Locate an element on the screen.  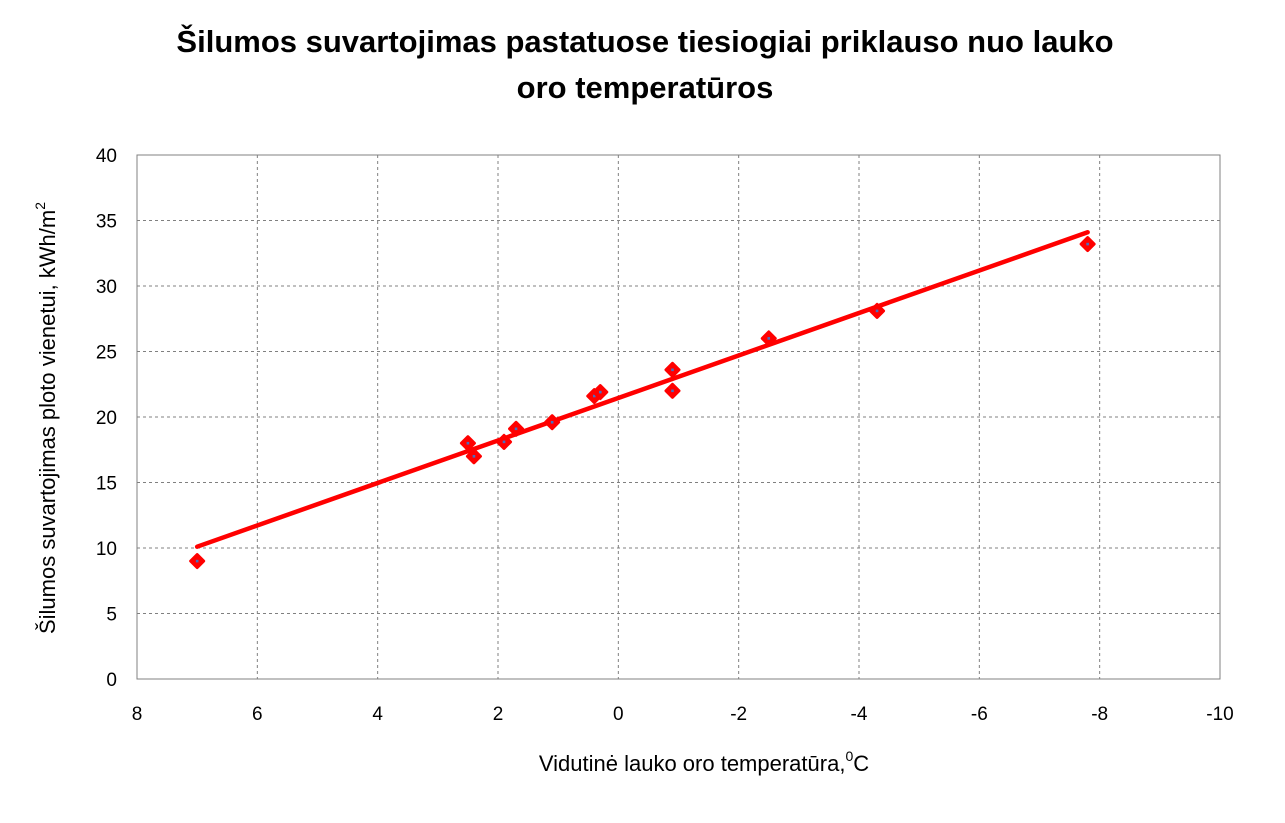
y-axis-label-superscript: 2 is located at coordinates (40, 206).